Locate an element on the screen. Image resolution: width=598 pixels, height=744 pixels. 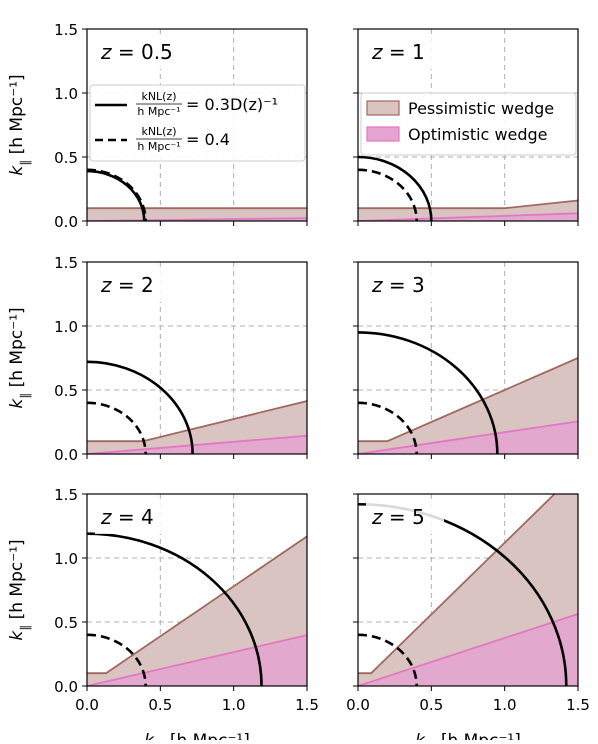
legend-solid-label: kNL(z) h Mpc⁻¹ = 0.3D(z)⁻¹ is located at coordinates (207, 104).